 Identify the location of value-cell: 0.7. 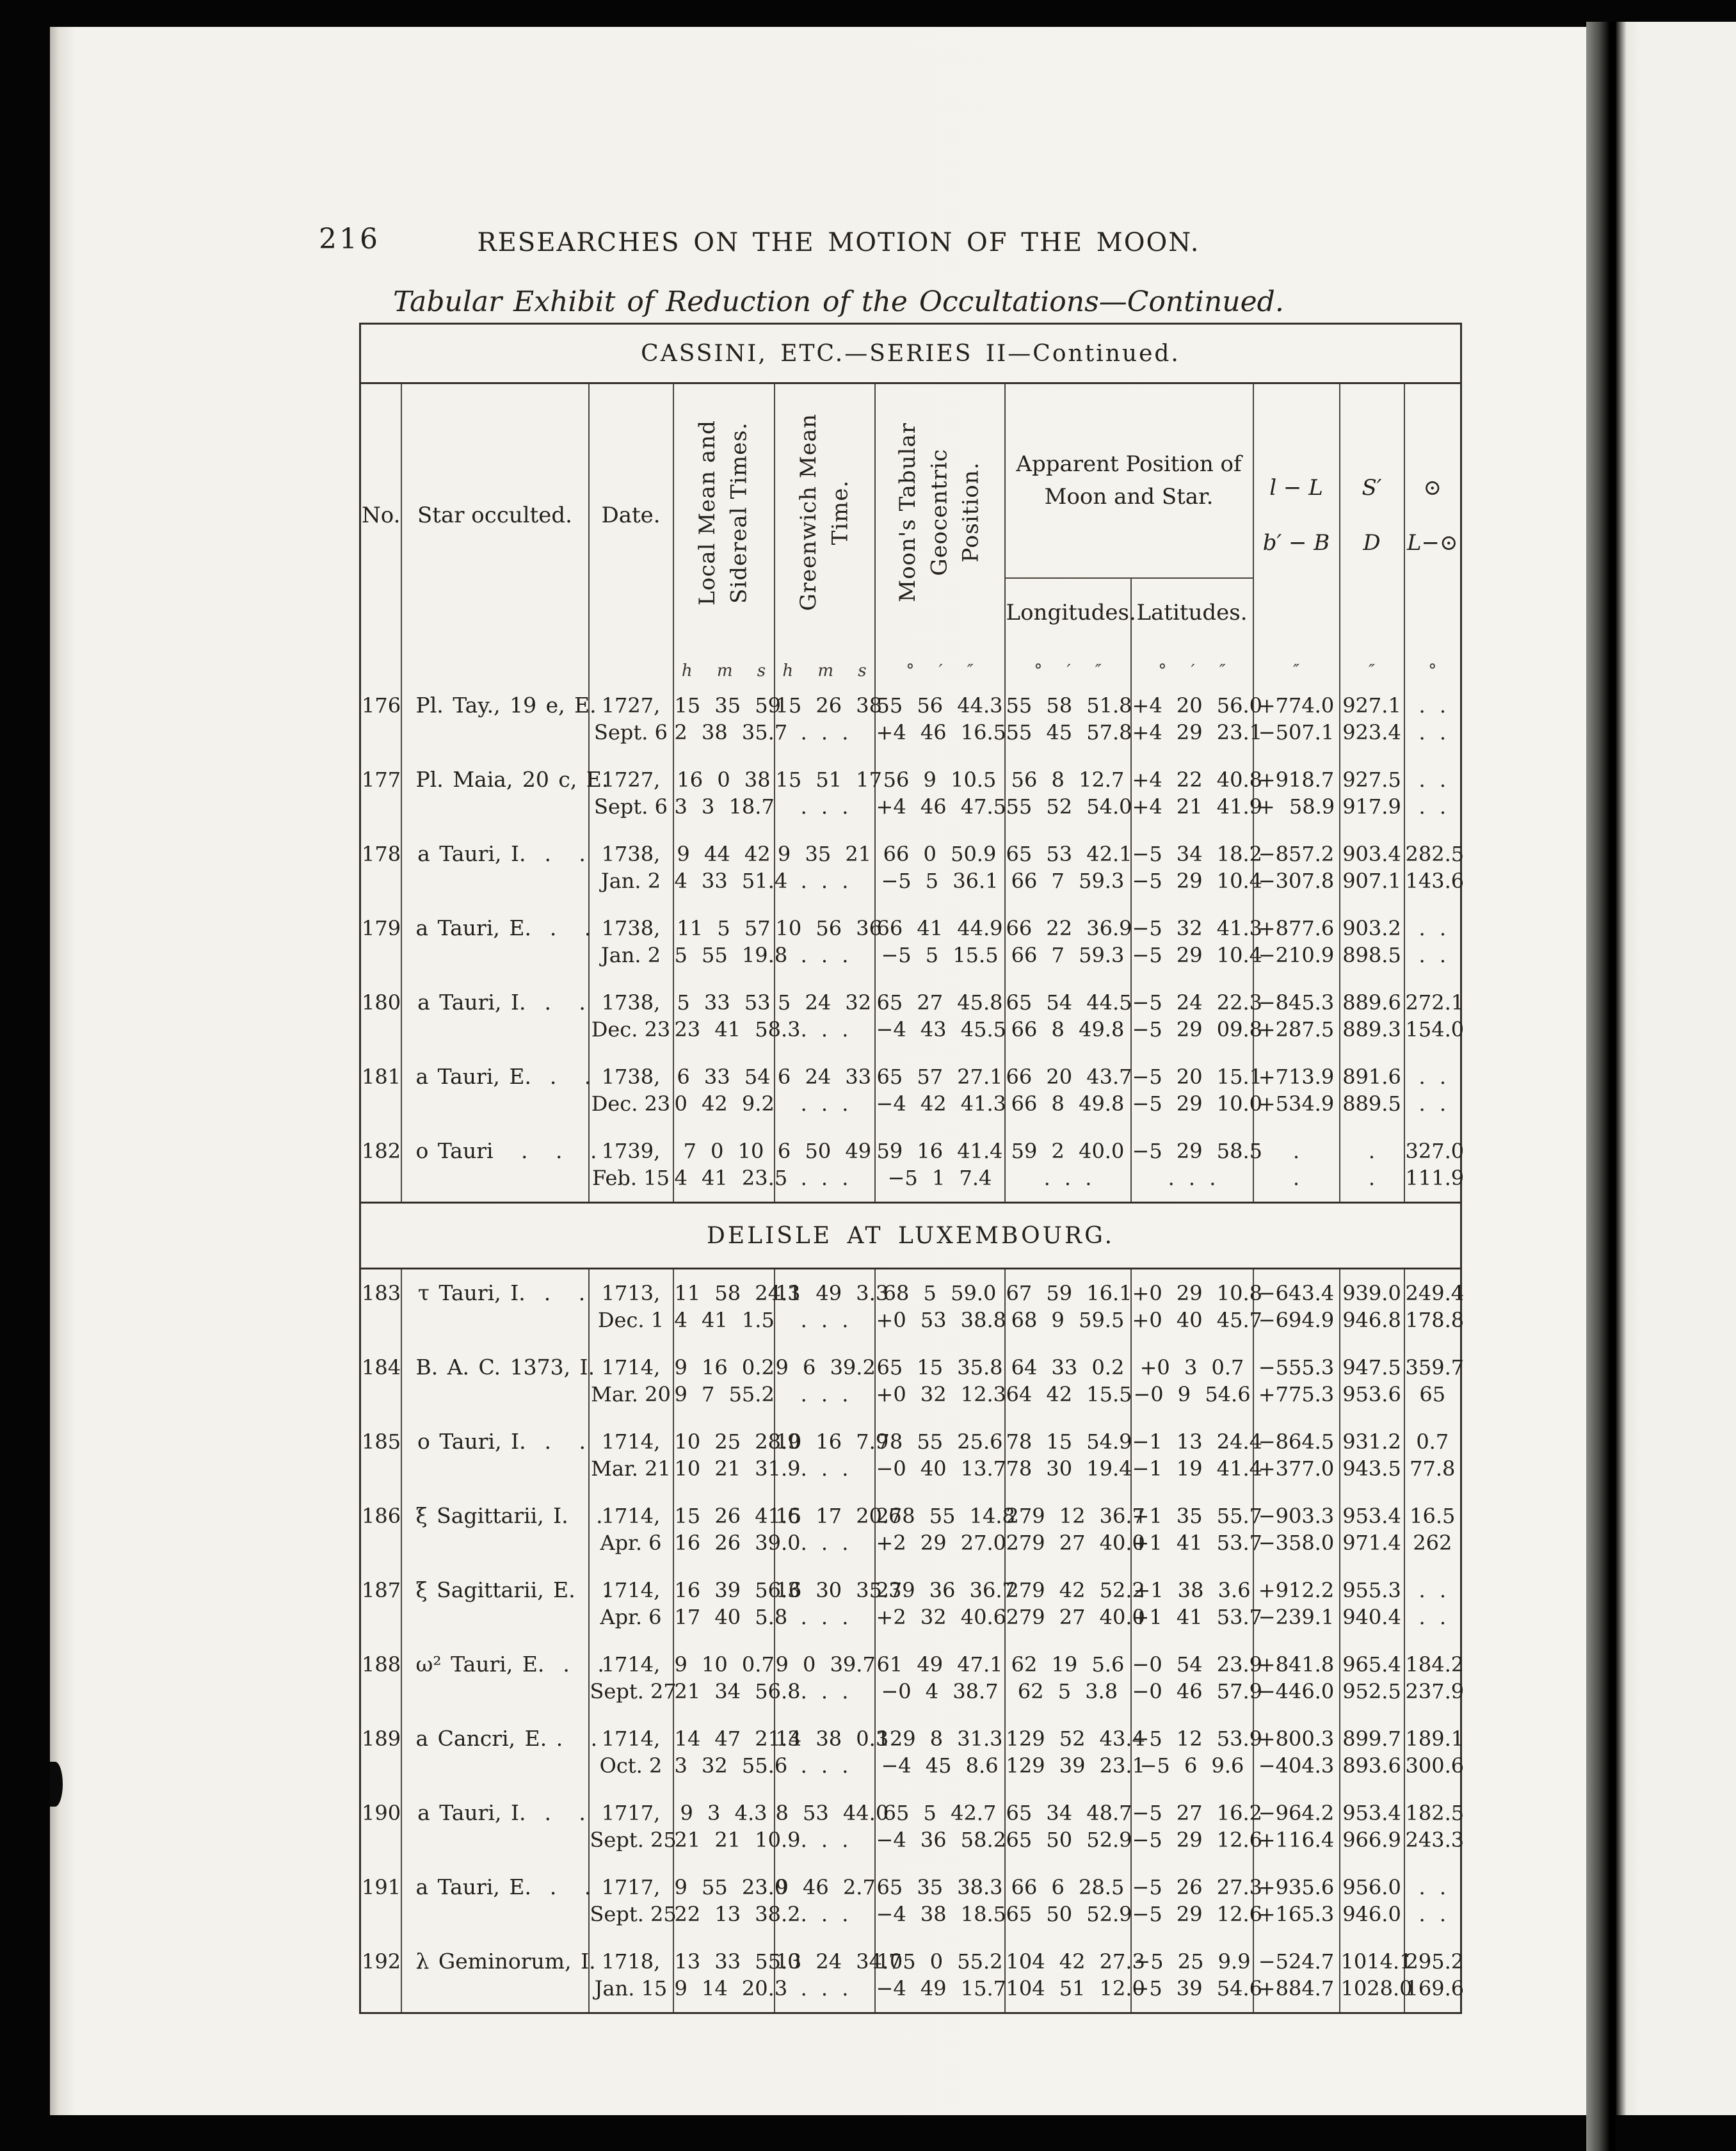
(1432, 1436).